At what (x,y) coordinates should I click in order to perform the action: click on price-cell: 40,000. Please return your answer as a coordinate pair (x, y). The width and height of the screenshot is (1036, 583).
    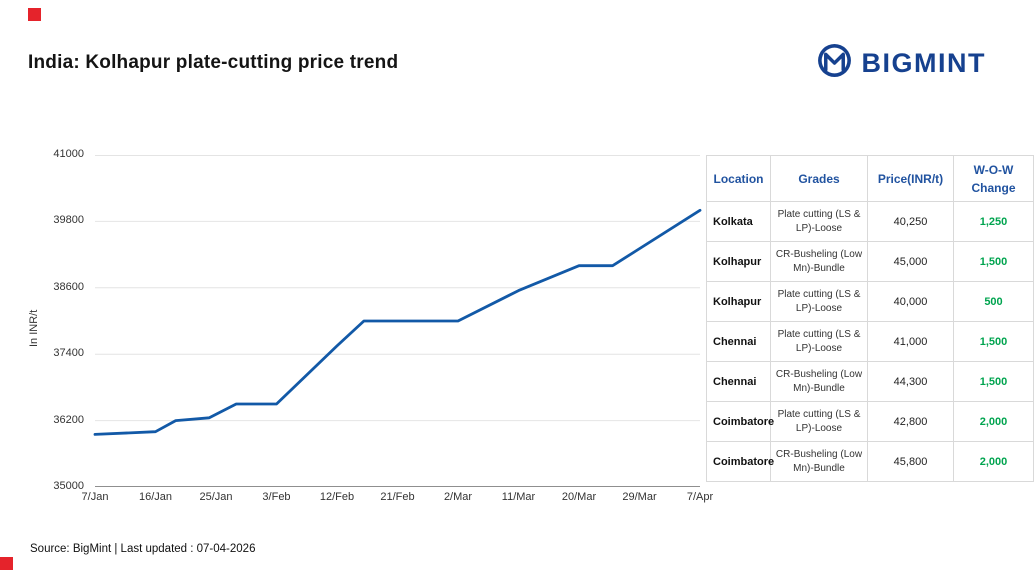
    Looking at the image, I should click on (910, 301).